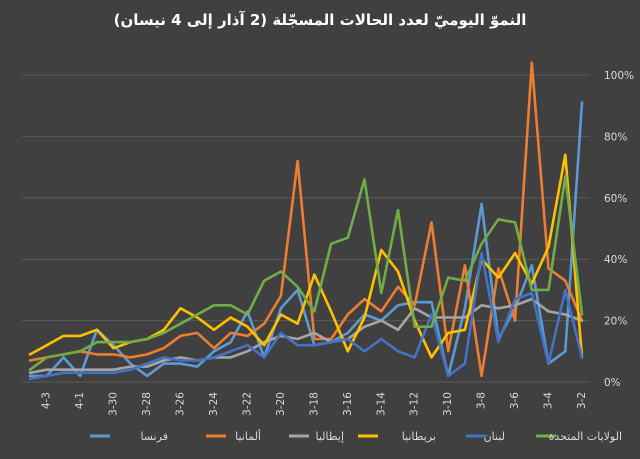 This screenshot has height=459, width=640. I want to click on x-tick-label: 3-2, so click(582, 400).